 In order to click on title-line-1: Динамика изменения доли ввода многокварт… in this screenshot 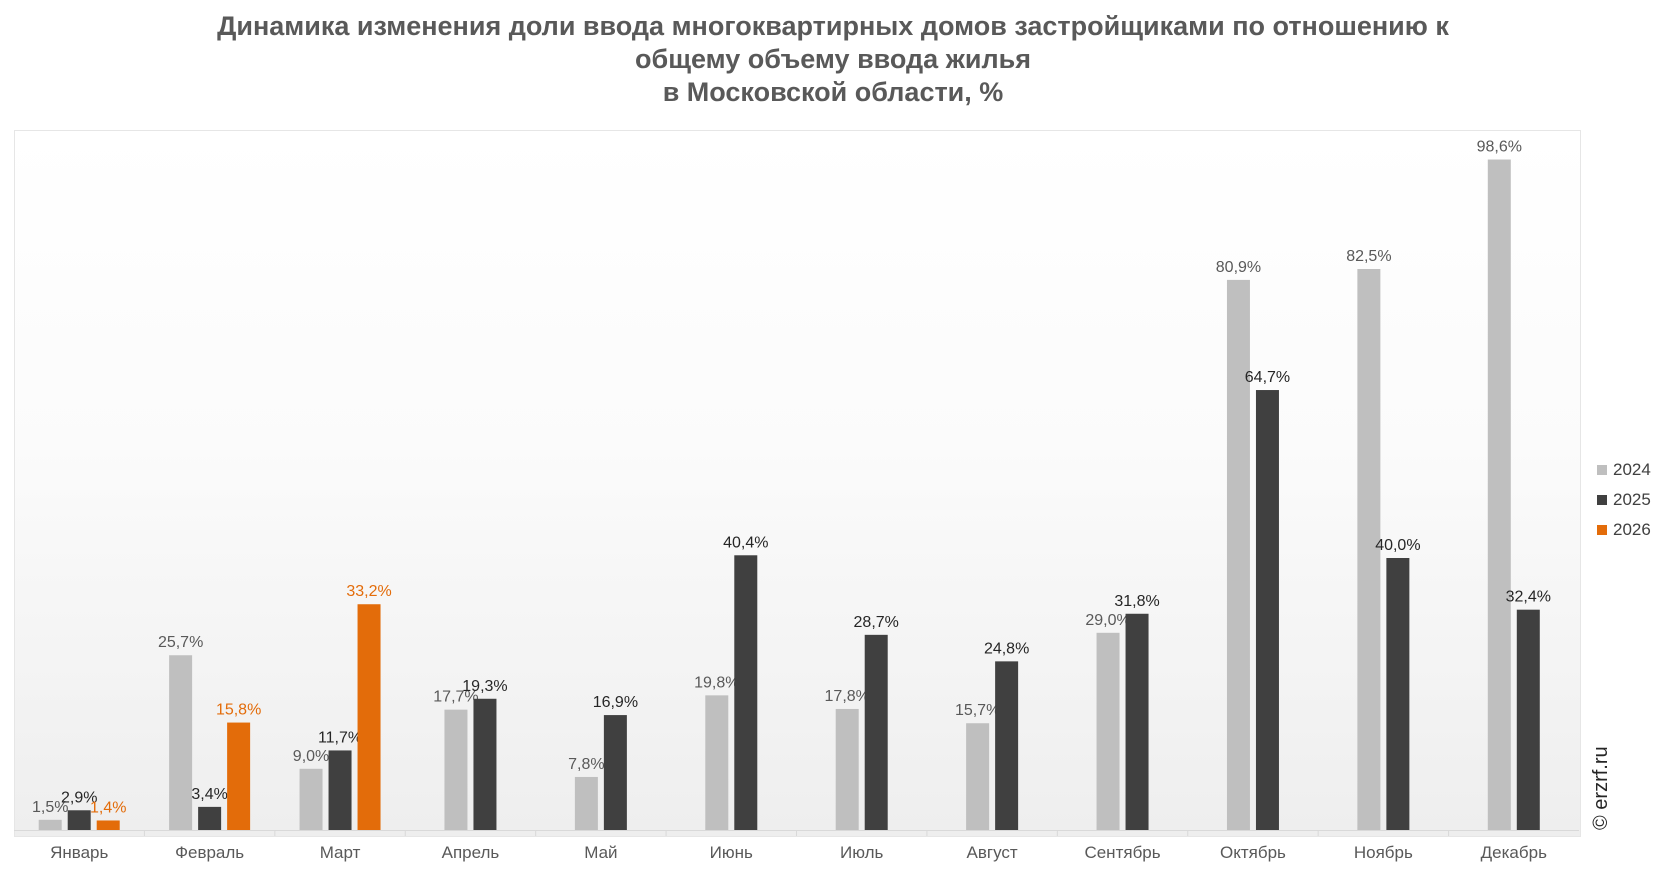, I will do `click(833, 26)`.